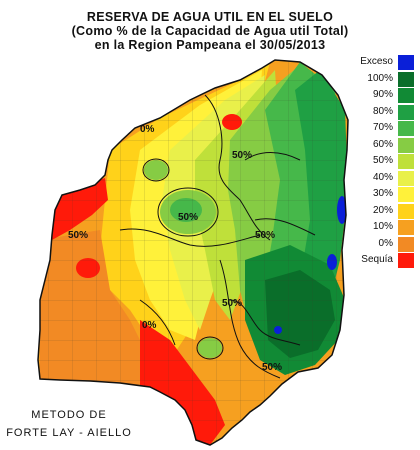 This screenshot has height=450, width=420. I want to click on legend-label: 10%, so click(382, 226).